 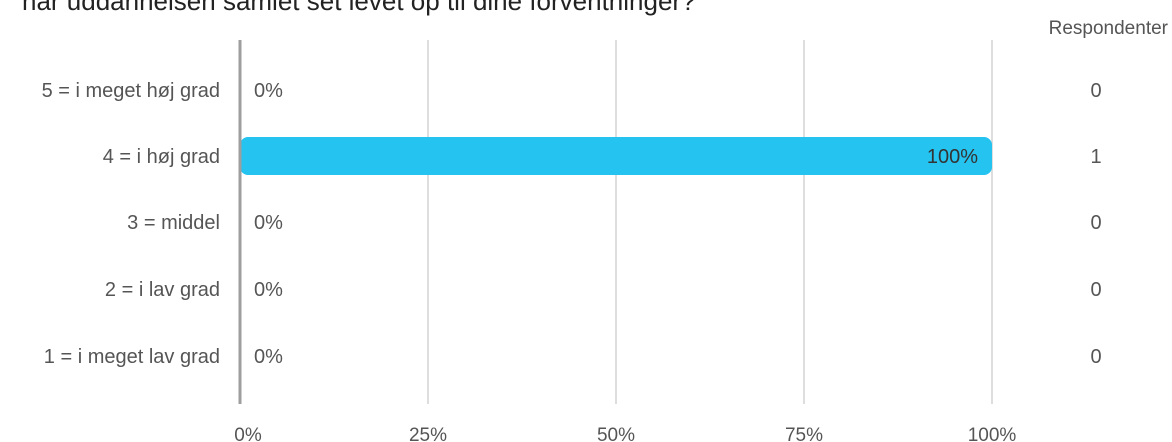 What do you see at coordinates (616, 433) in the screenshot?
I see `x-tick-label: 50%` at bounding box center [616, 433].